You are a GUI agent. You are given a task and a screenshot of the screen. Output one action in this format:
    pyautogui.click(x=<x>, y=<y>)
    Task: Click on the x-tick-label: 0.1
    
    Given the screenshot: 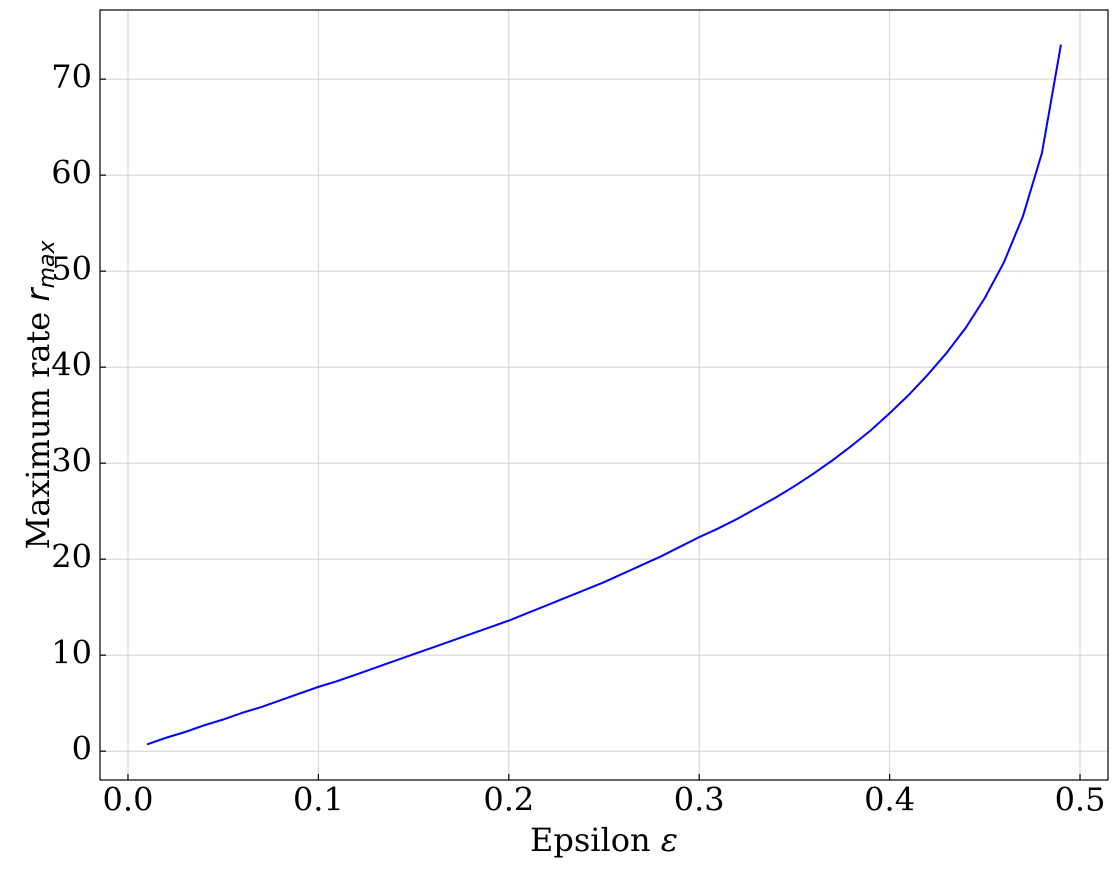 What is the action you would take?
    pyautogui.click(x=318, y=800)
    